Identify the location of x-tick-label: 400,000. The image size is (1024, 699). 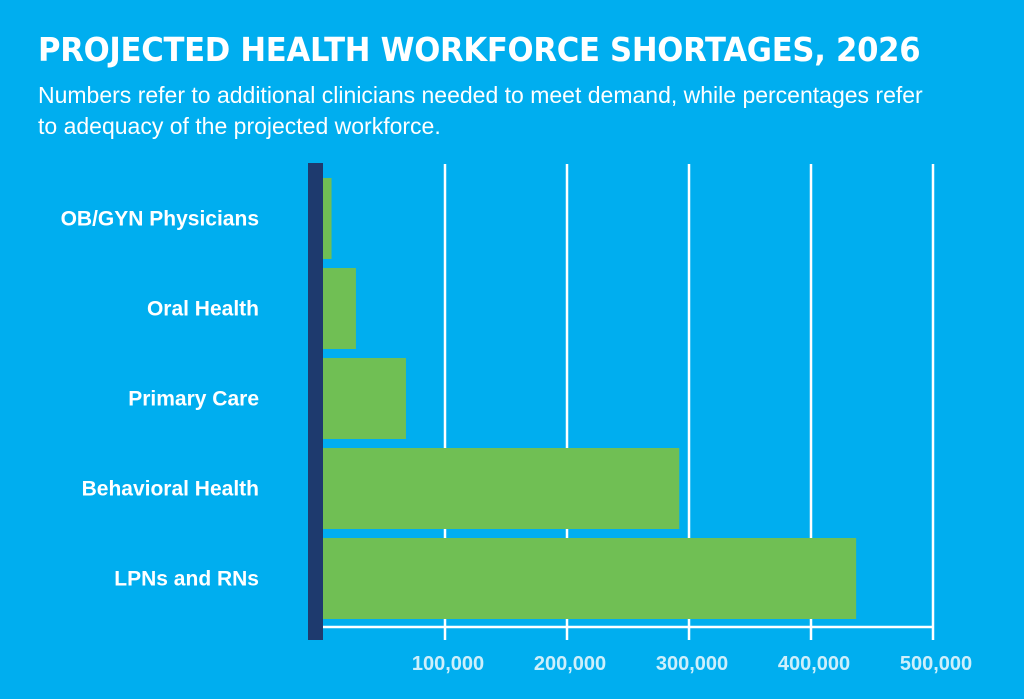
(814, 664).